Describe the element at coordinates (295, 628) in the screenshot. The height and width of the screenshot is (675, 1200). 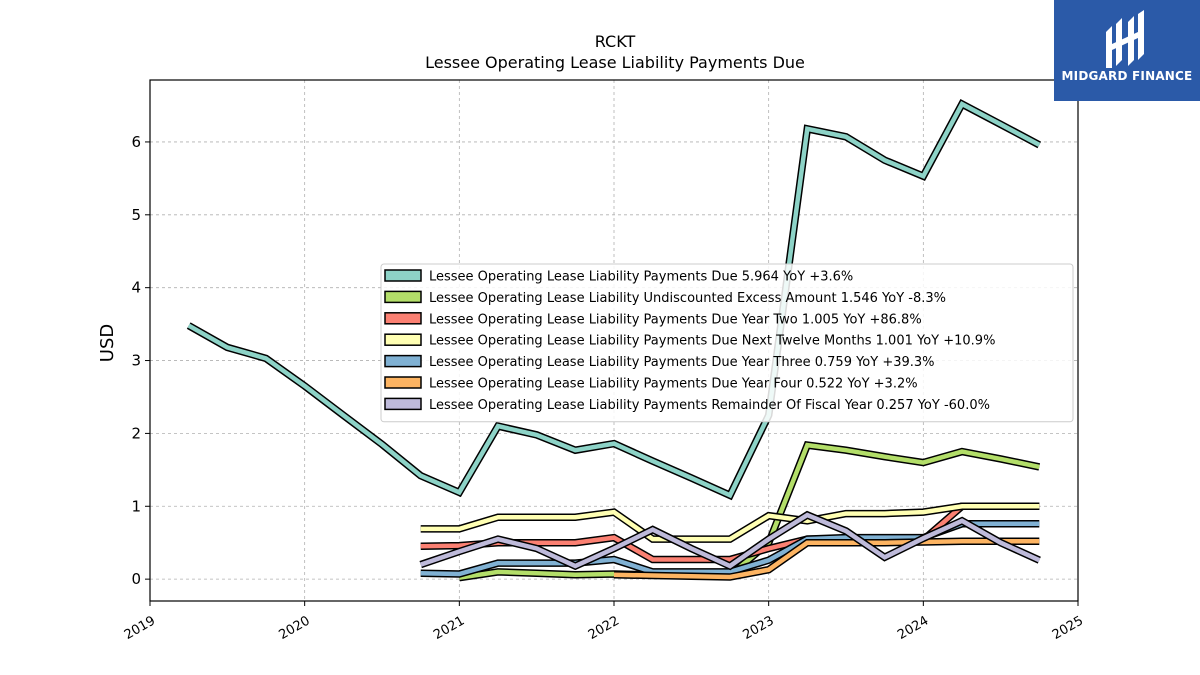
I see `x-tick-label: 2020` at that location.